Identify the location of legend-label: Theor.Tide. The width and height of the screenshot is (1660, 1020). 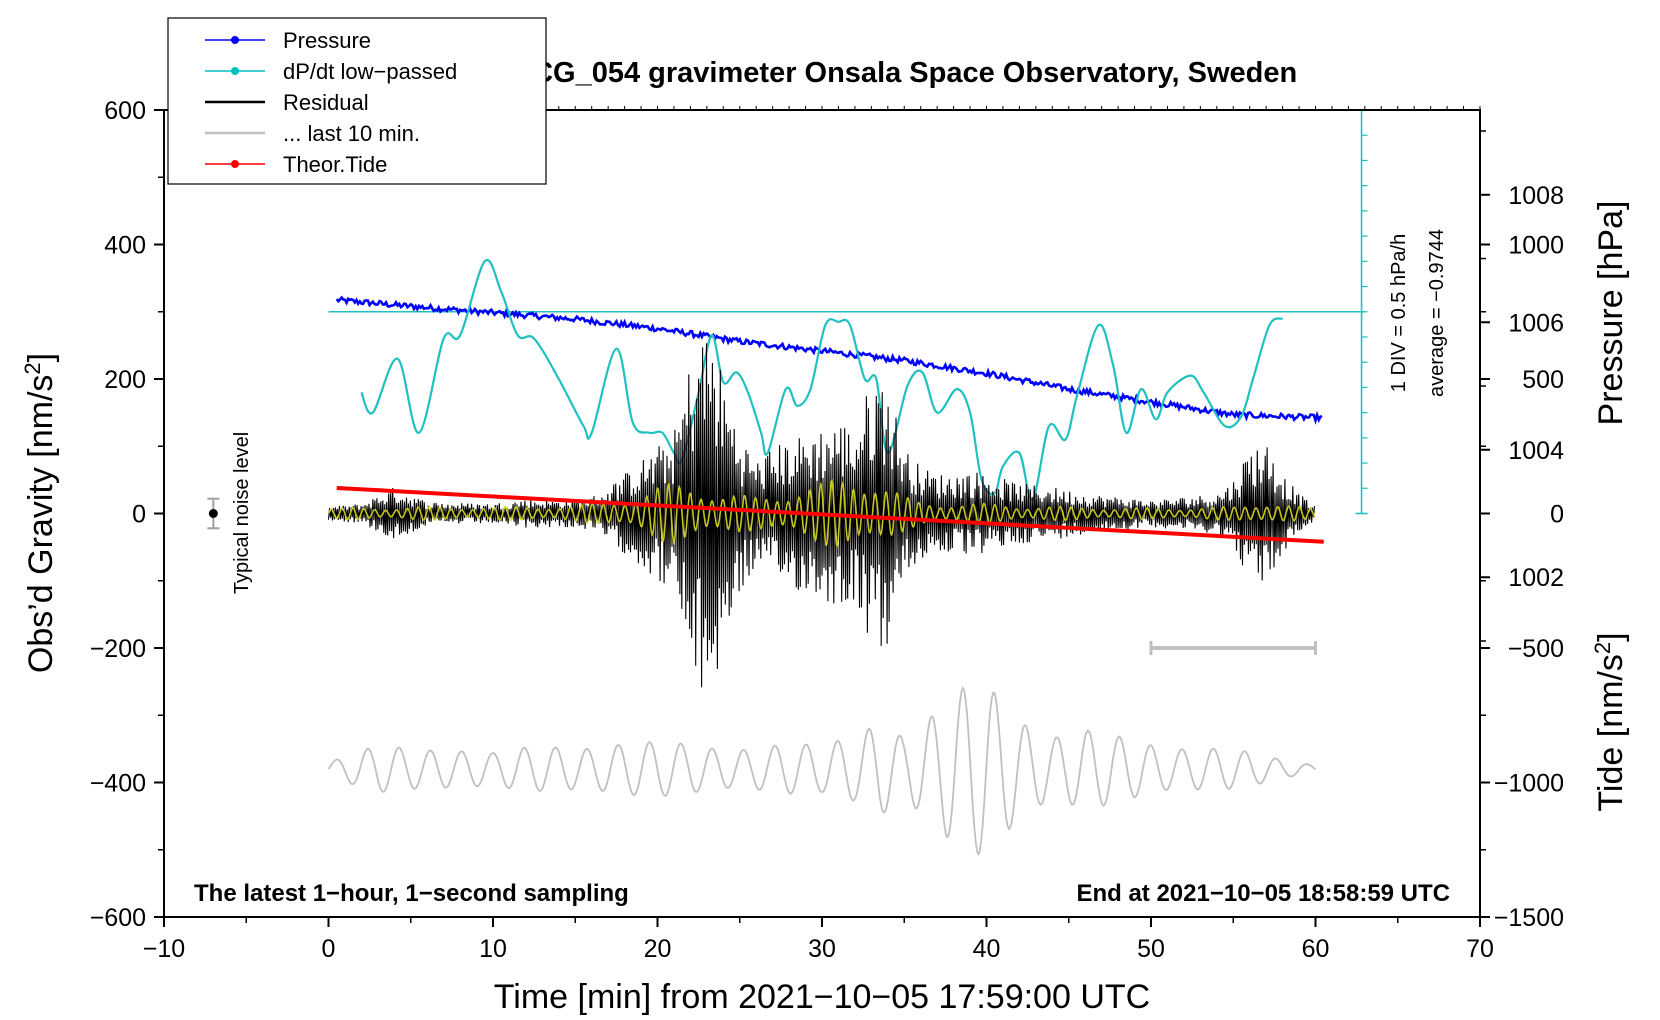
(335, 164).